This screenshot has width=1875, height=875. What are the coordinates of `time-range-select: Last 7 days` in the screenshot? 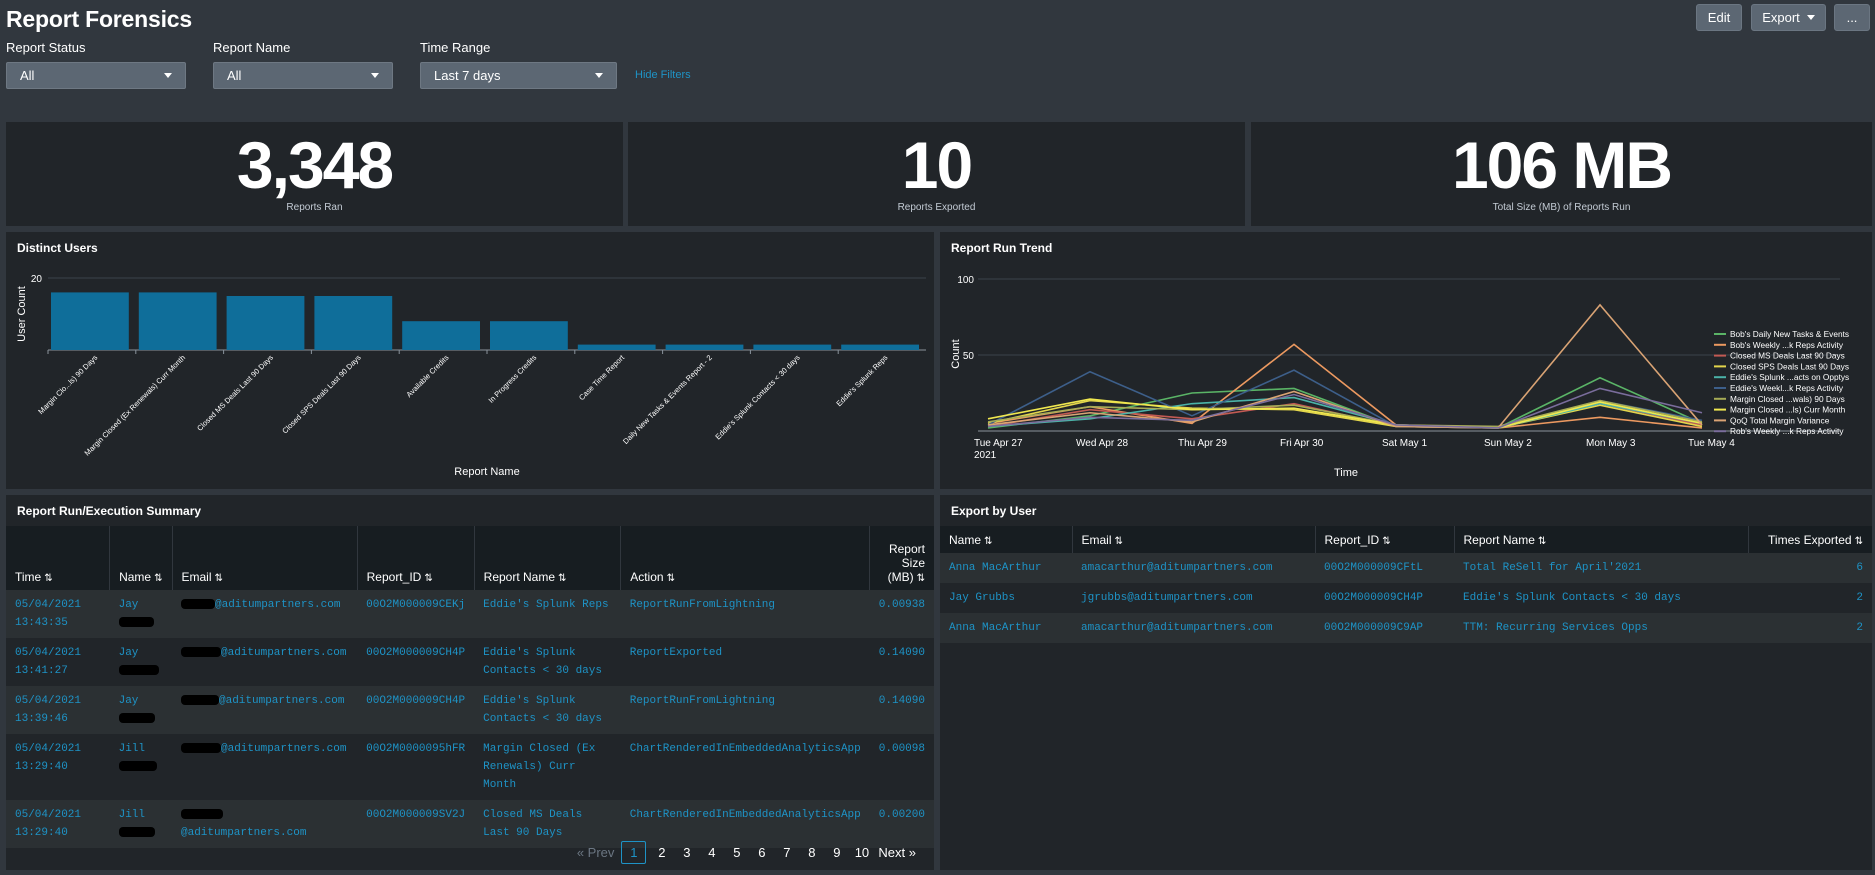 It's located at (518, 75).